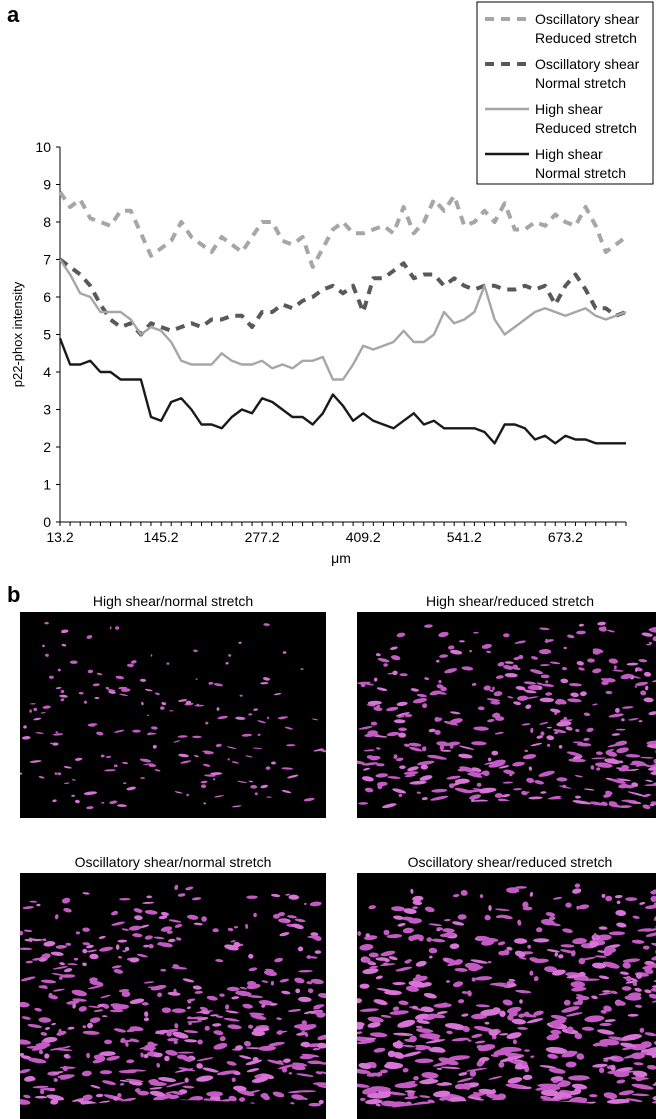 The width and height of the screenshot is (656, 1119). I want to click on micrograph-panel: High shear/reduced stretch, so click(506, 705).